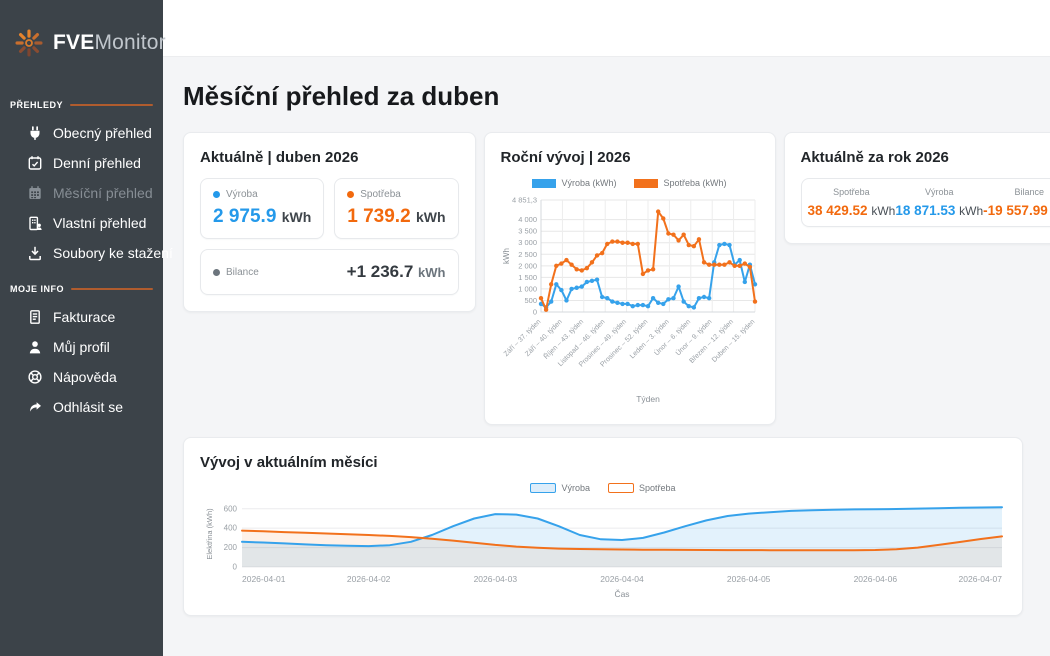 This screenshot has height=656, width=1050. What do you see at coordinates (527, 219) in the screenshot?
I see `svg-text: 4 000` at bounding box center [527, 219].